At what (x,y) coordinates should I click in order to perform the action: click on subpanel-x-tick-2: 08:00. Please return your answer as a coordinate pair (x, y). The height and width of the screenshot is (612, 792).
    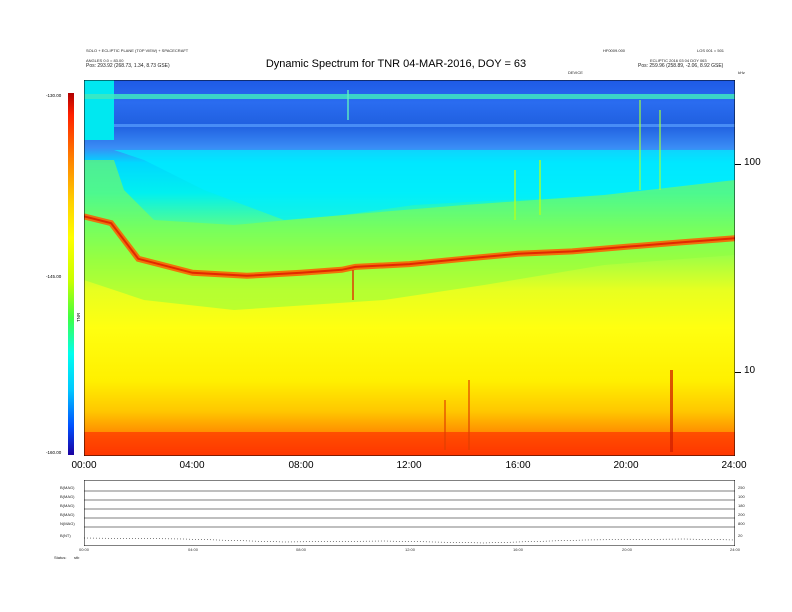
    Looking at the image, I should click on (300, 549).